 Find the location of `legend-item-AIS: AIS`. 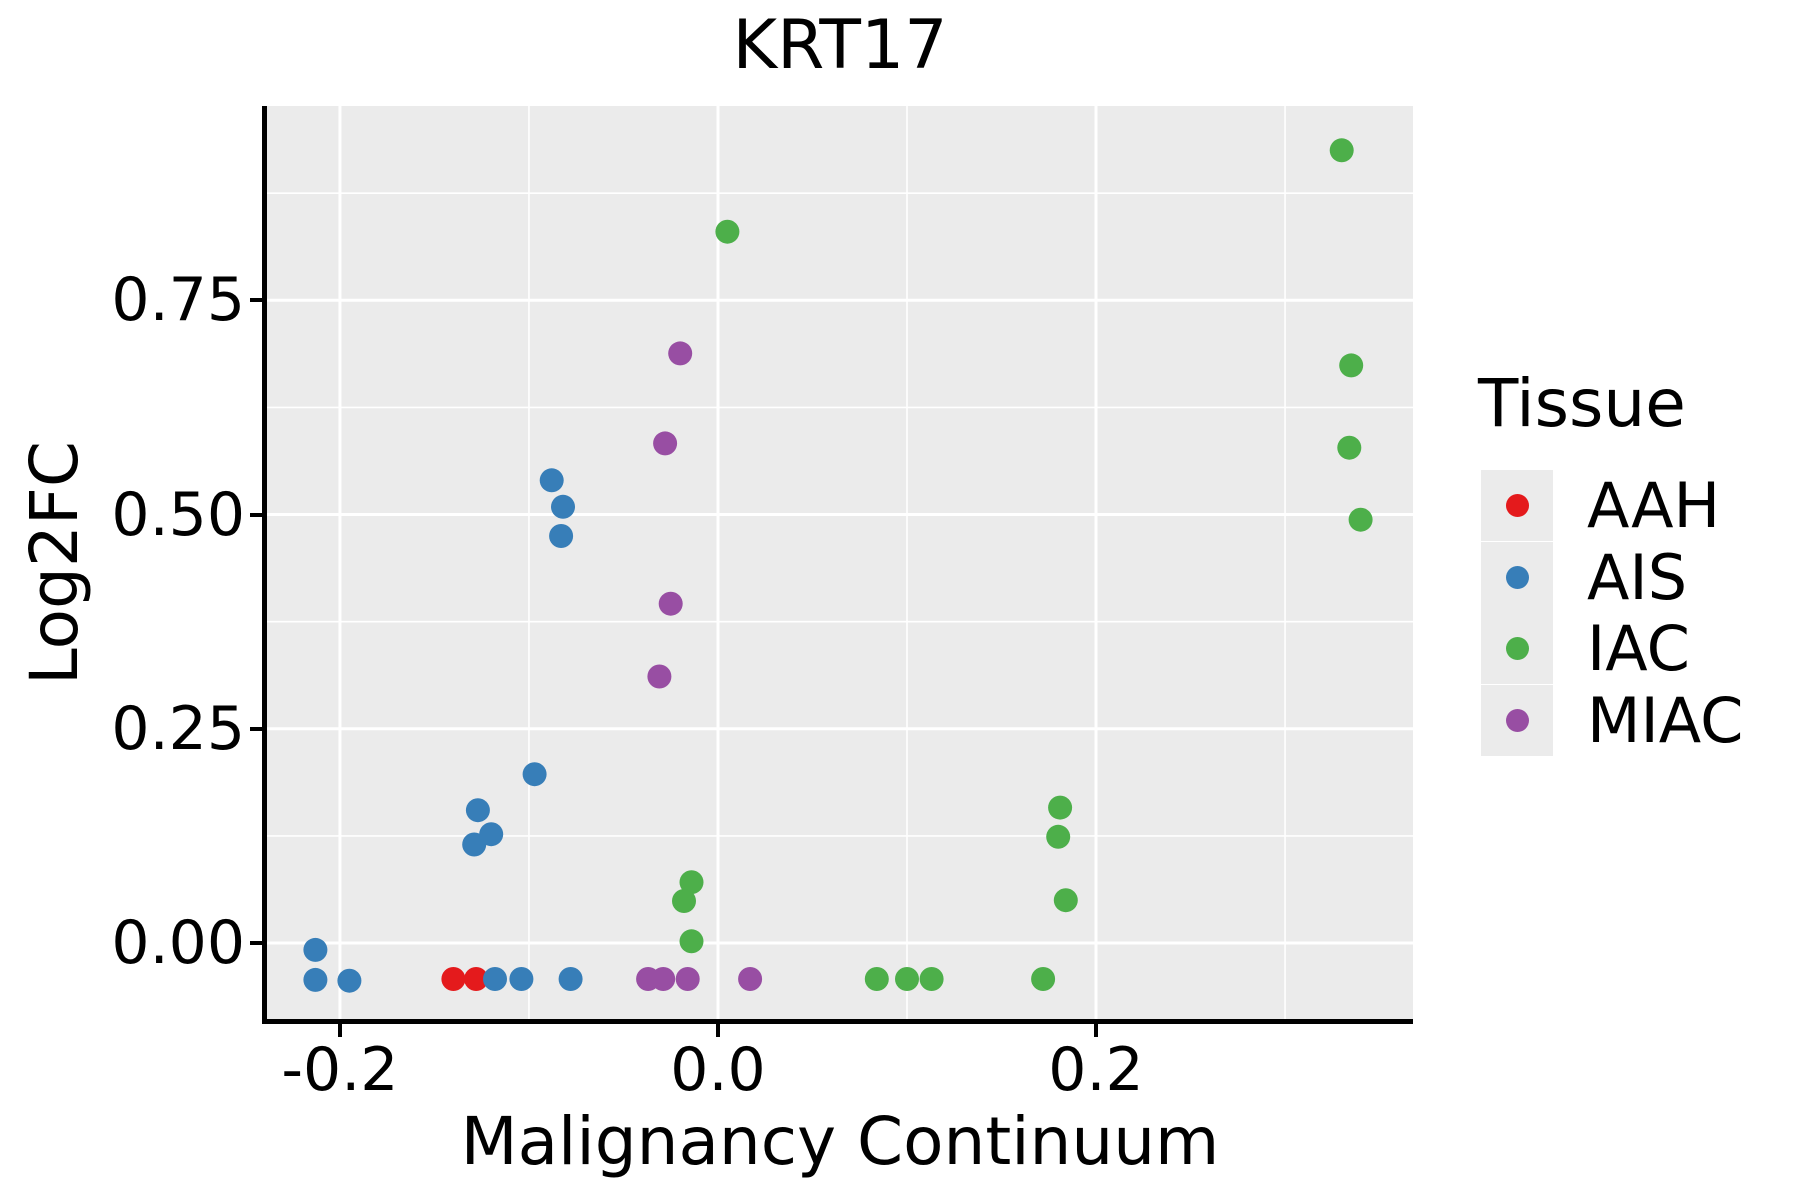

legend-item-AIS: AIS is located at coordinates (1584, 577).